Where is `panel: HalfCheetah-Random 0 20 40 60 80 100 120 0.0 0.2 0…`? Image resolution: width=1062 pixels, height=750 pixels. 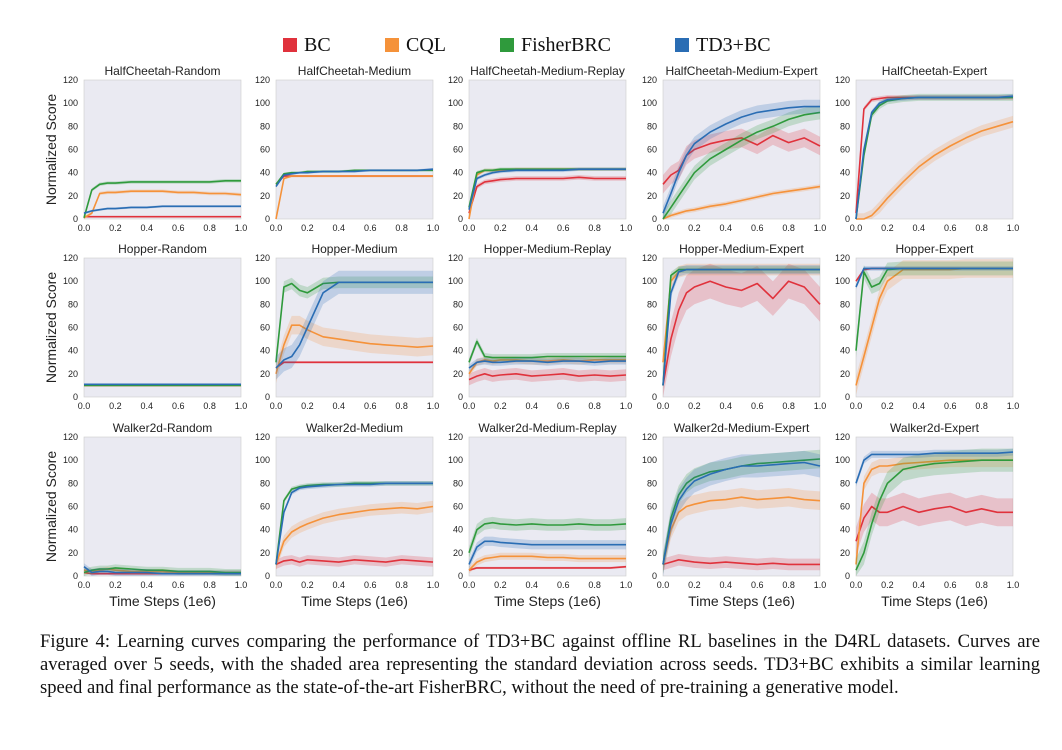
panel: HalfCheetah-Random 0 20 40 60 80 100 120 0.0 0.2 0… is located at coordinates (145, 148).